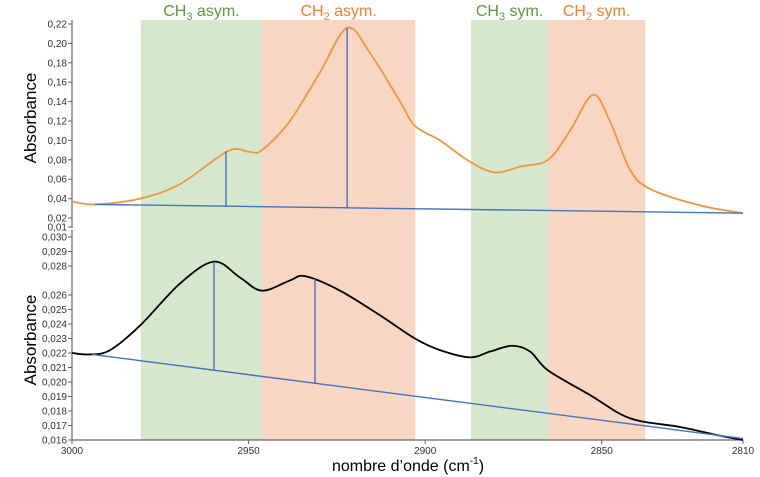  Describe the element at coordinates (54, 339) in the screenshot. I see `y-tick-label: 0,023` at that location.